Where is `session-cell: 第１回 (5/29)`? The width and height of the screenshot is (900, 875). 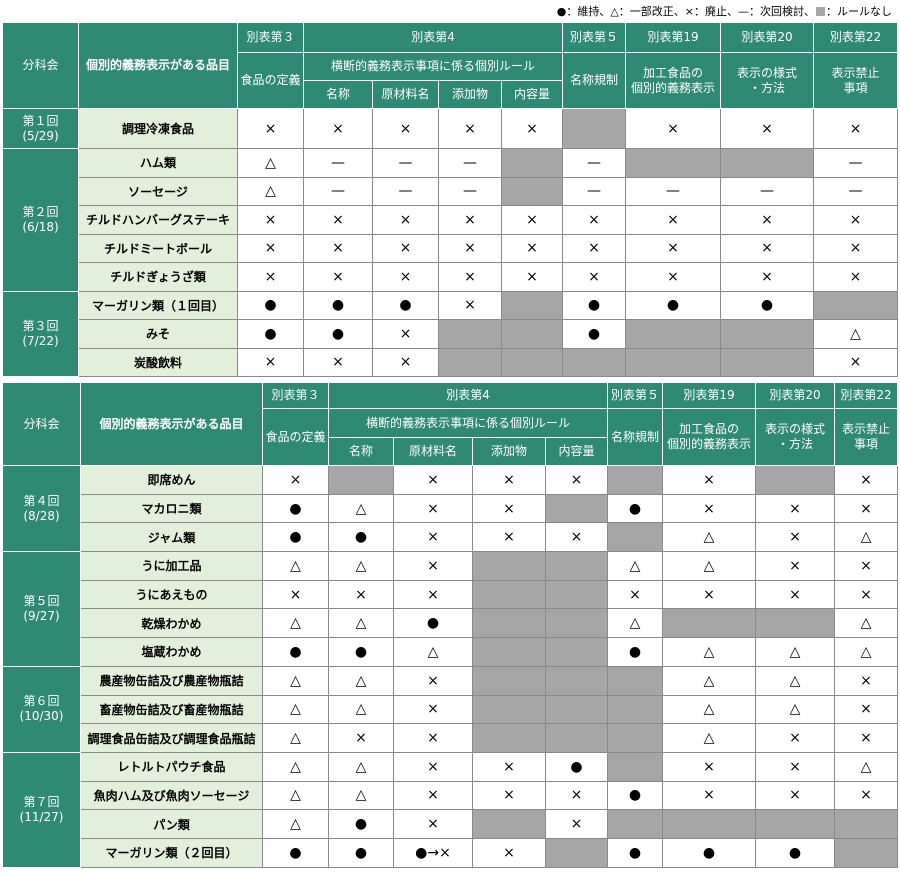 session-cell: 第１回 (5/29) is located at coordinates (40, 128).